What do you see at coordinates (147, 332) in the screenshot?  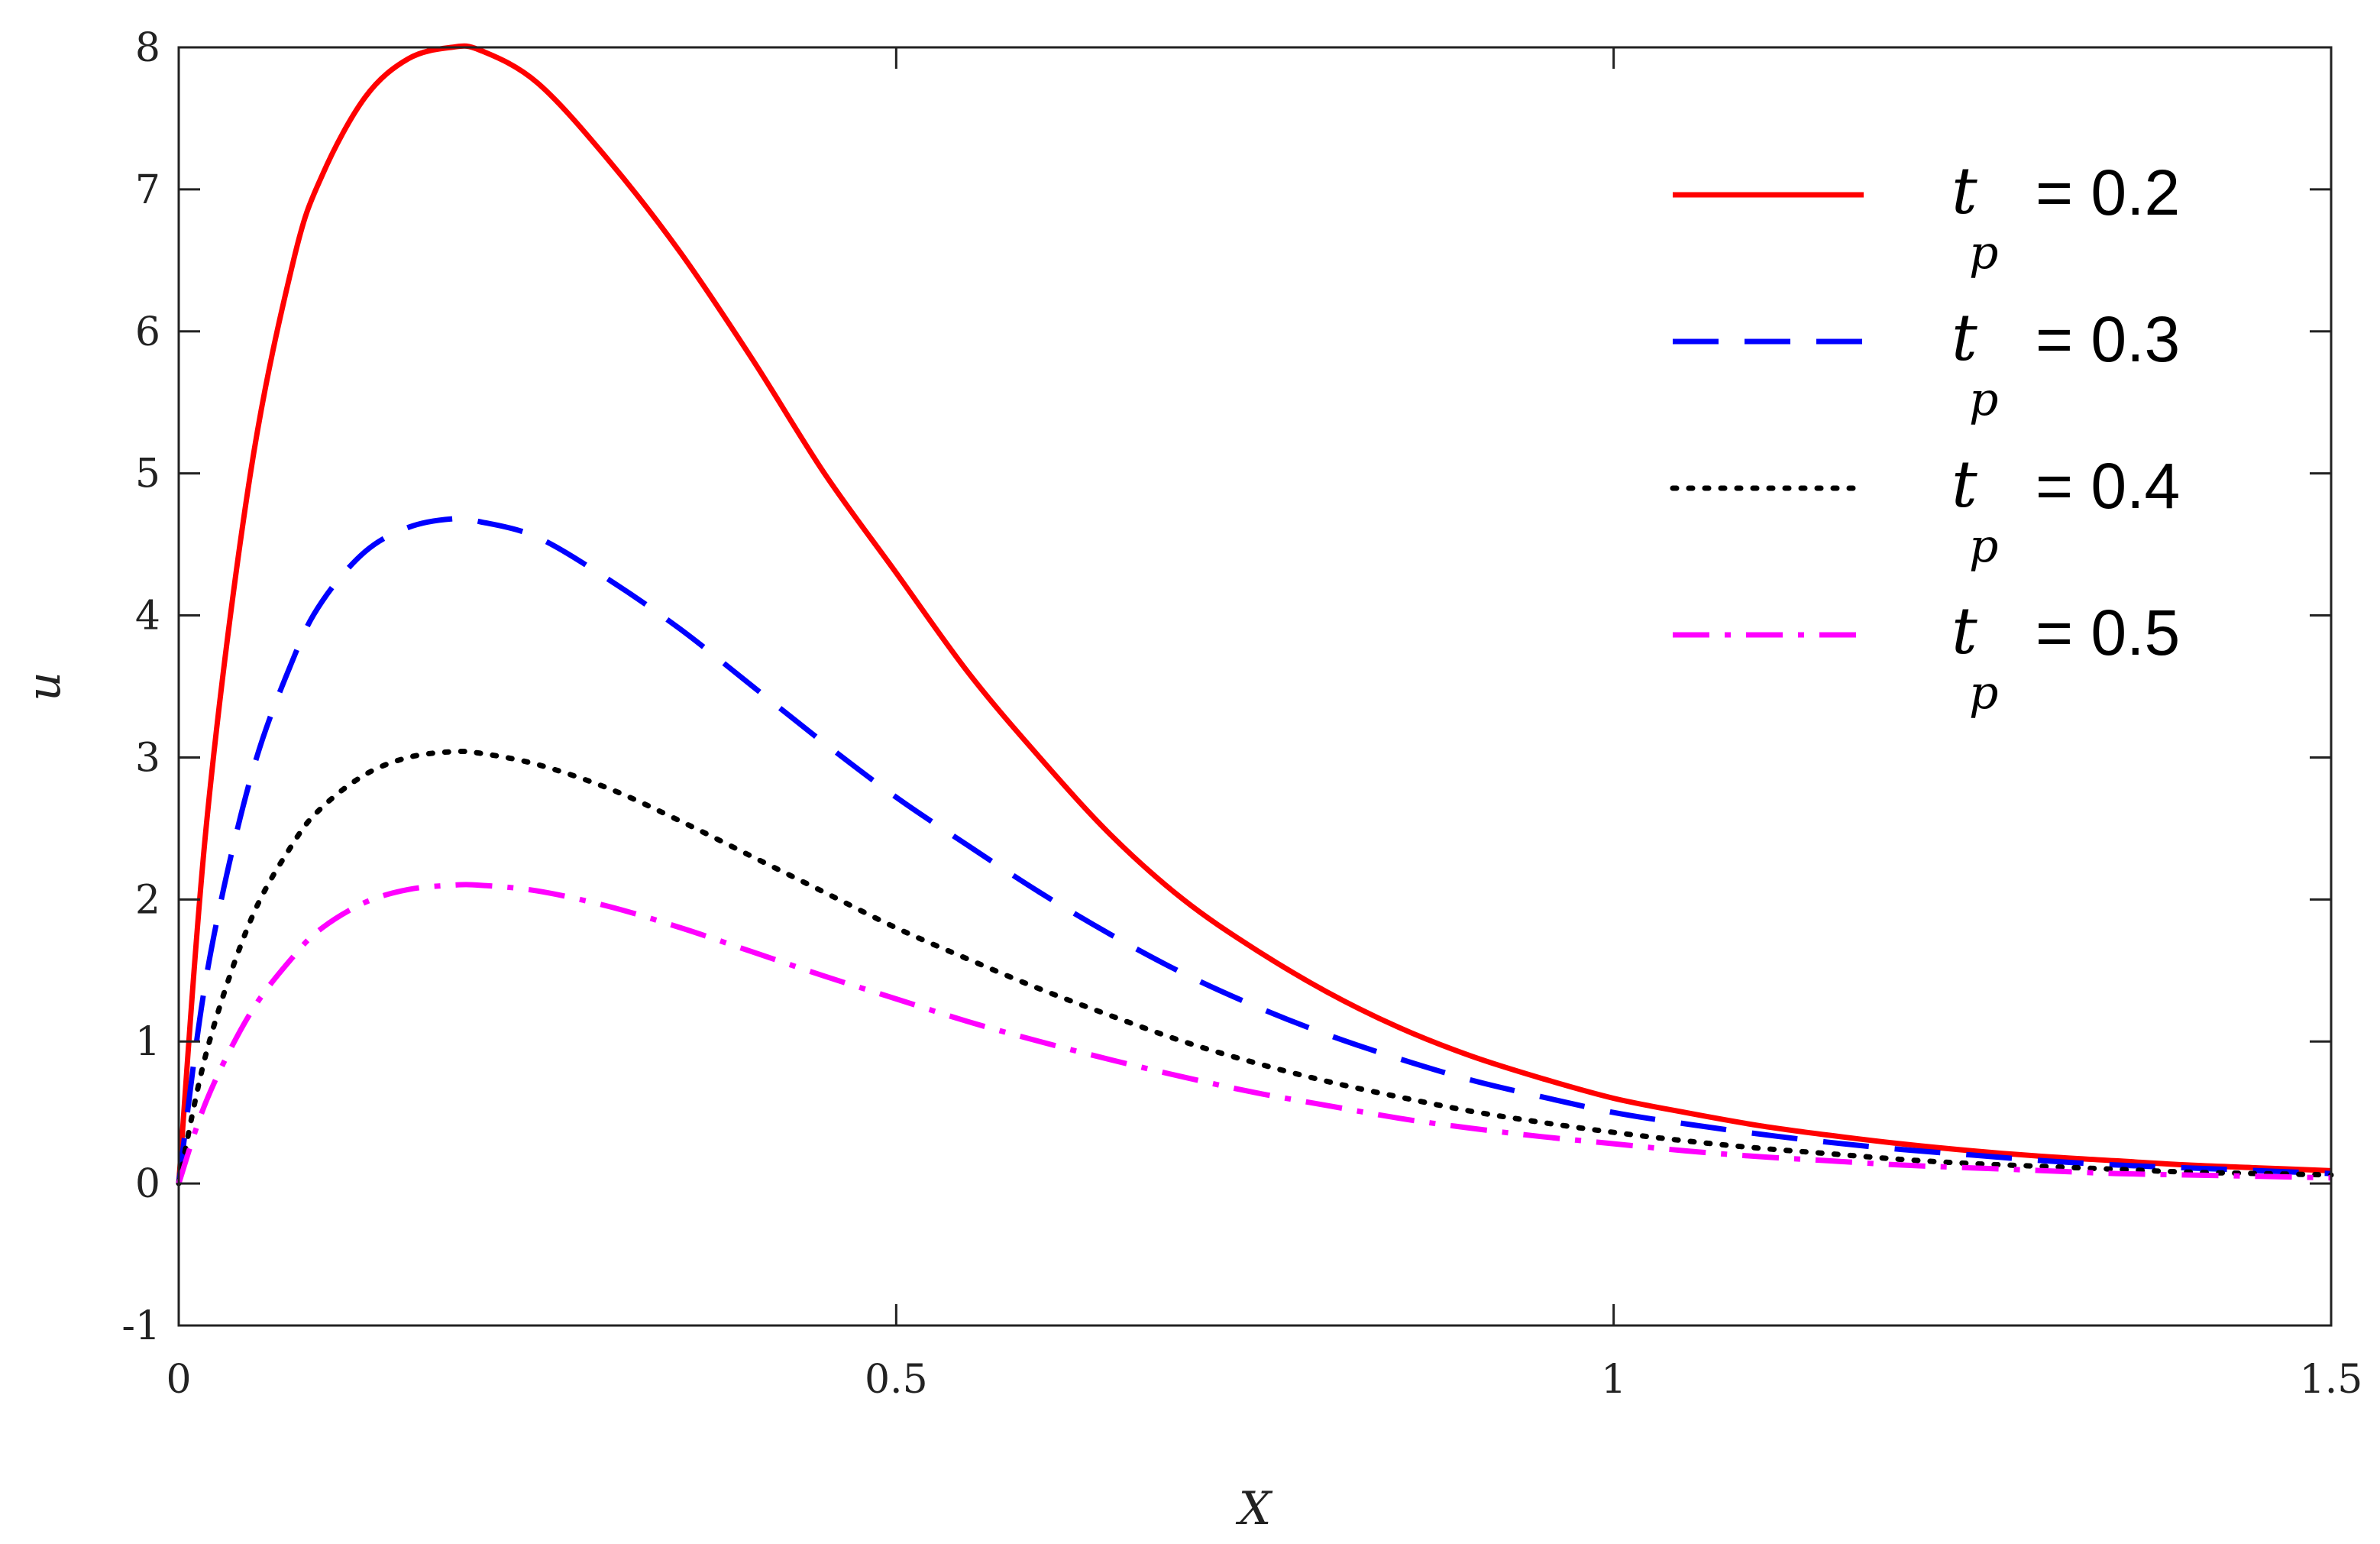 I see `y-tick-label: 6` at bounding box center [147, 332].